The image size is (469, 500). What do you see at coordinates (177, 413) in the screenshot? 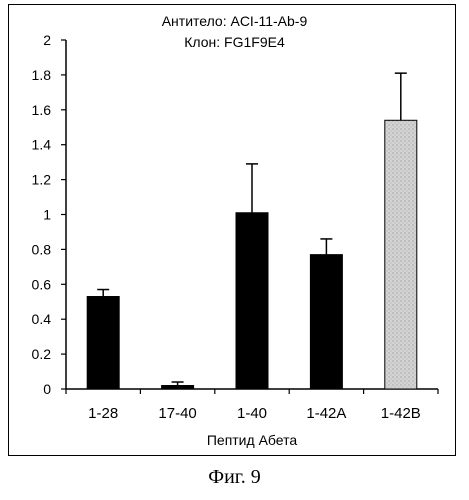
I see `x-tick-label: 17-40` at bounding box center [177, 413].